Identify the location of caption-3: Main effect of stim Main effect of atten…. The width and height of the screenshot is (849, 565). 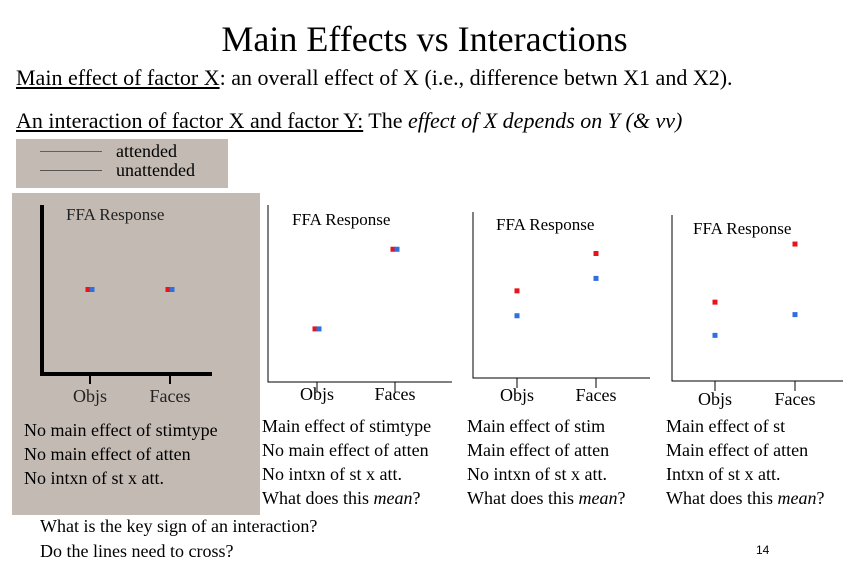
(546, 462).